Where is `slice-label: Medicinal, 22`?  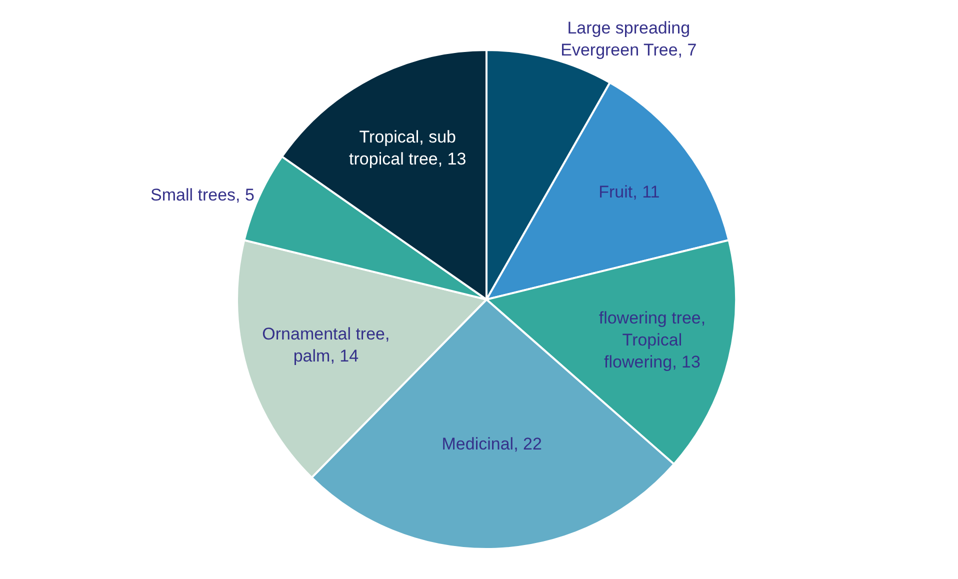
slice-label: Medicinal, 22 is located at coordinates (492, 444).